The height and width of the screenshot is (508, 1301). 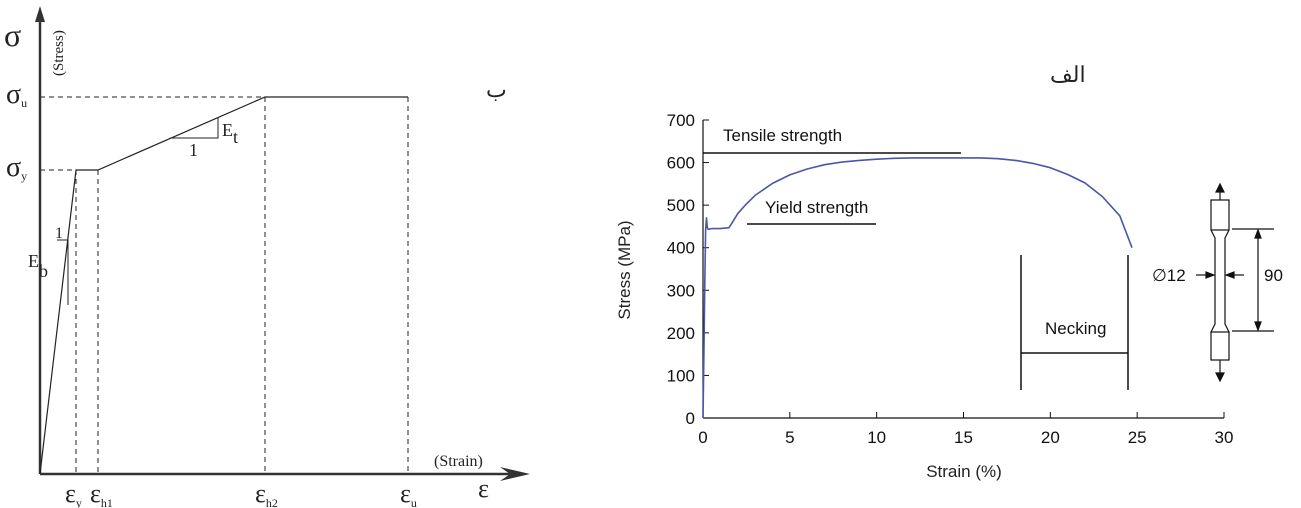 I want to click on x-axis-symbol: ε, so click(x=483, y=488).